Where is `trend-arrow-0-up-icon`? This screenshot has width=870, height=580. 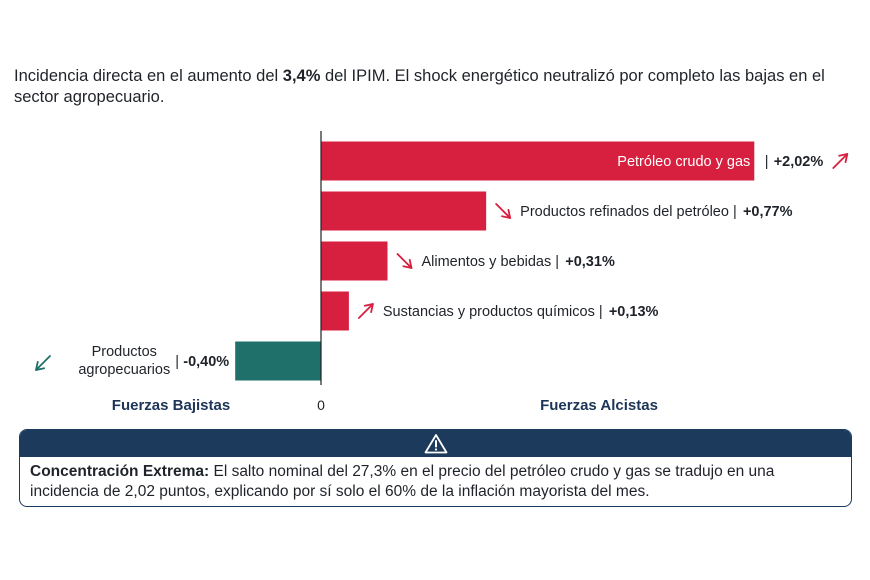 trend-arrow-0-up-icon is located at coordinates (840, 161).